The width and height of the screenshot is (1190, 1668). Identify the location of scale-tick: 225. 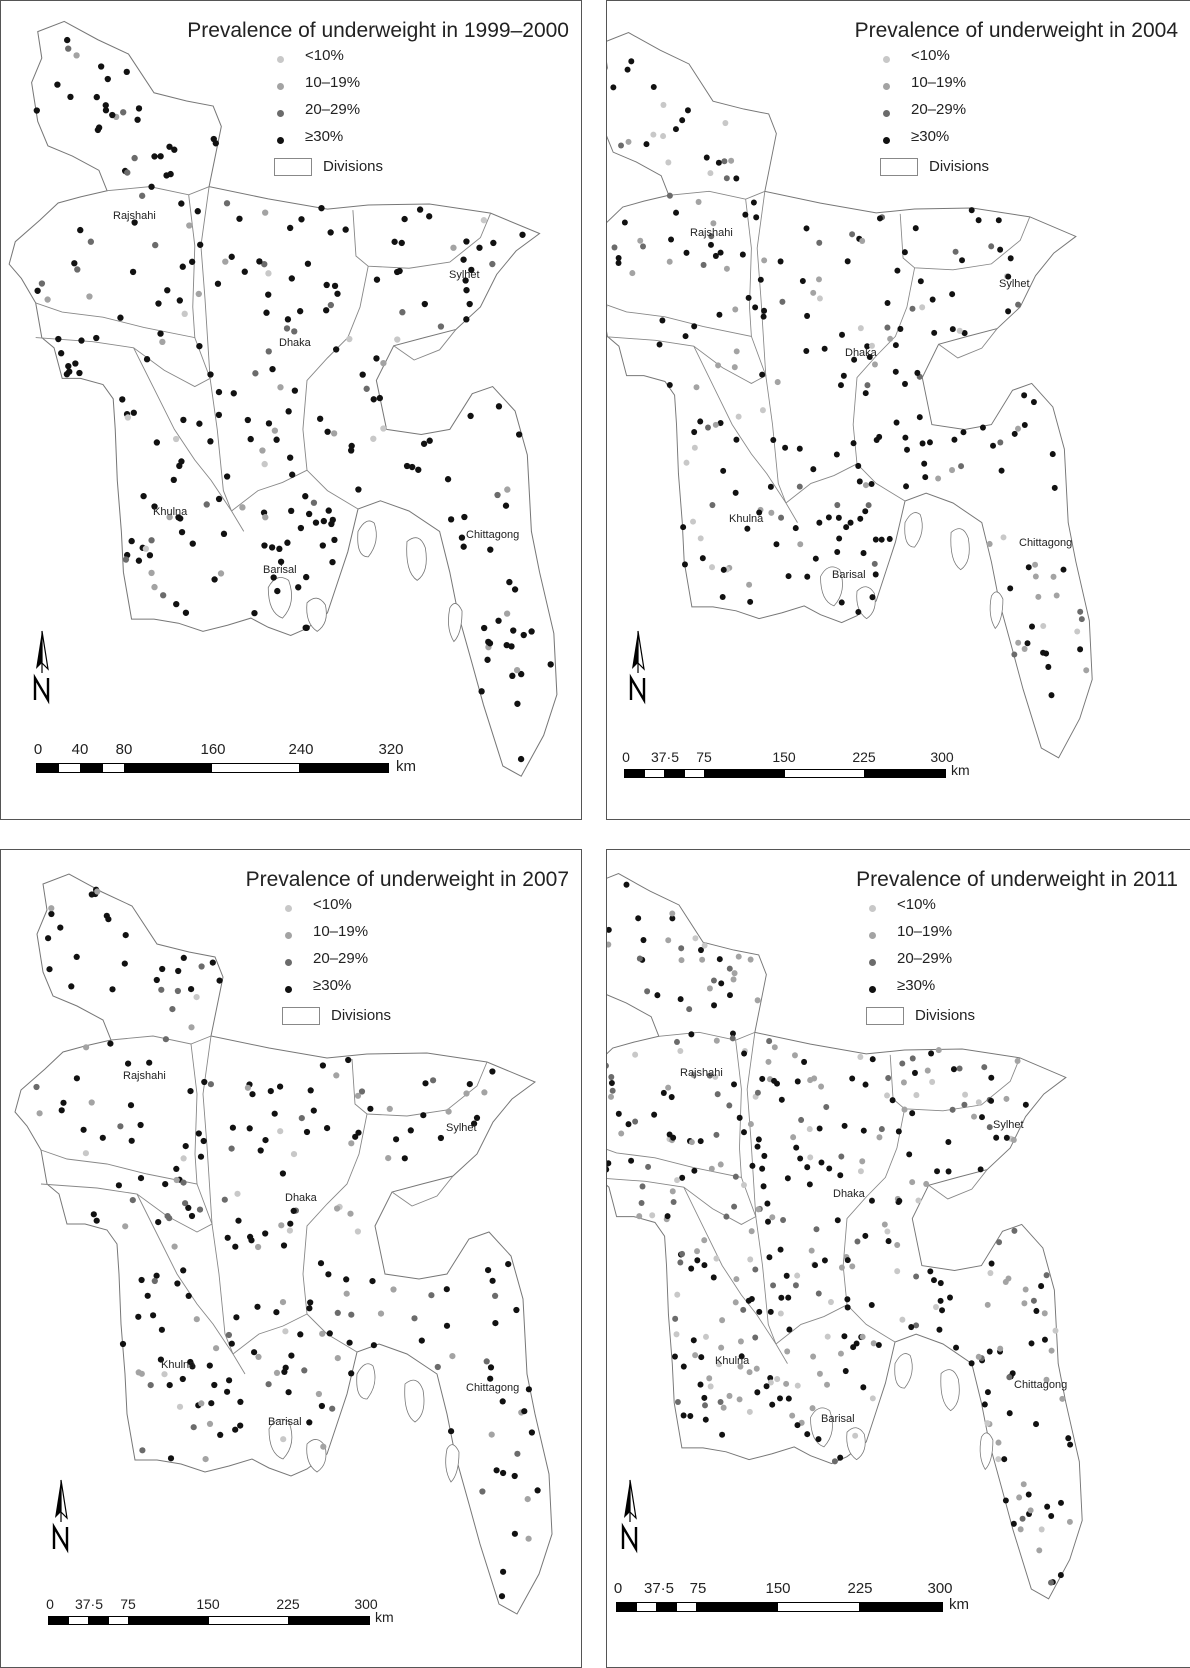
(864, 757).